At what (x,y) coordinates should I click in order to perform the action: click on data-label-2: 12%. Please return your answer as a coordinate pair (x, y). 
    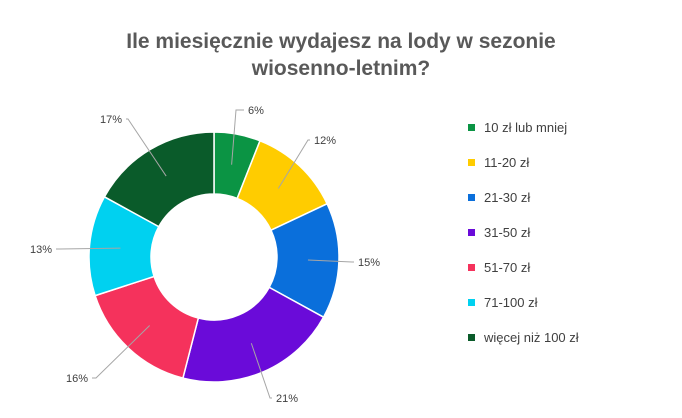
    Looking at the image, I should click on (325, 141).